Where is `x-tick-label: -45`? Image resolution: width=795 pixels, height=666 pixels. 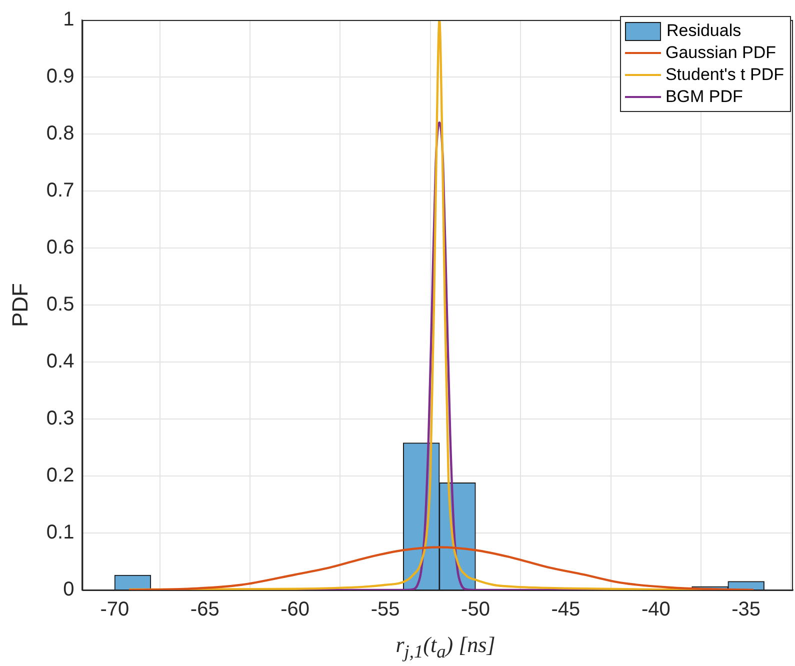
x-tick-label: -45 is located at coordinates (565, 609).